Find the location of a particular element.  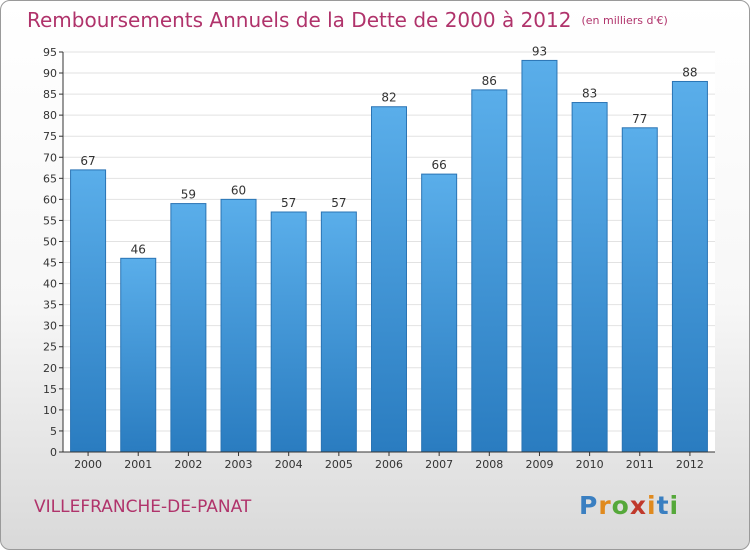

y-tick-label: 85 is located at coordinates (50, 94).